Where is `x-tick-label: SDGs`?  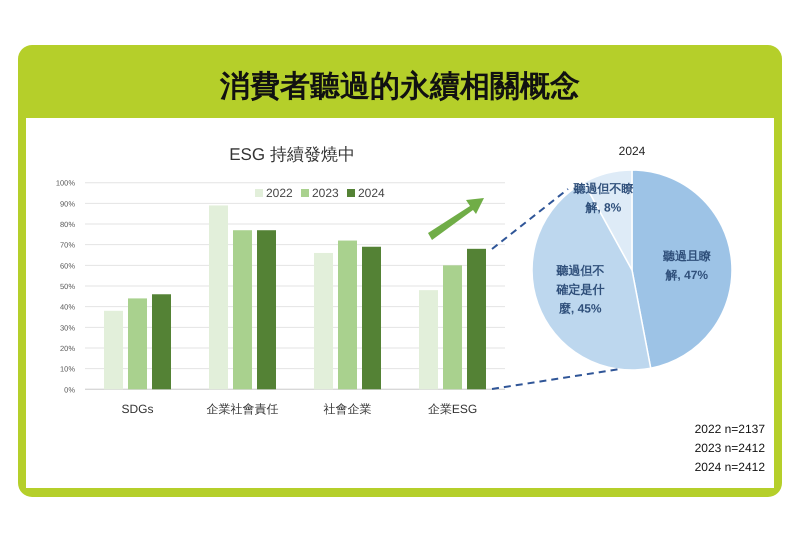
x-tick-label: SDGs is located at coordinates (137, 409).